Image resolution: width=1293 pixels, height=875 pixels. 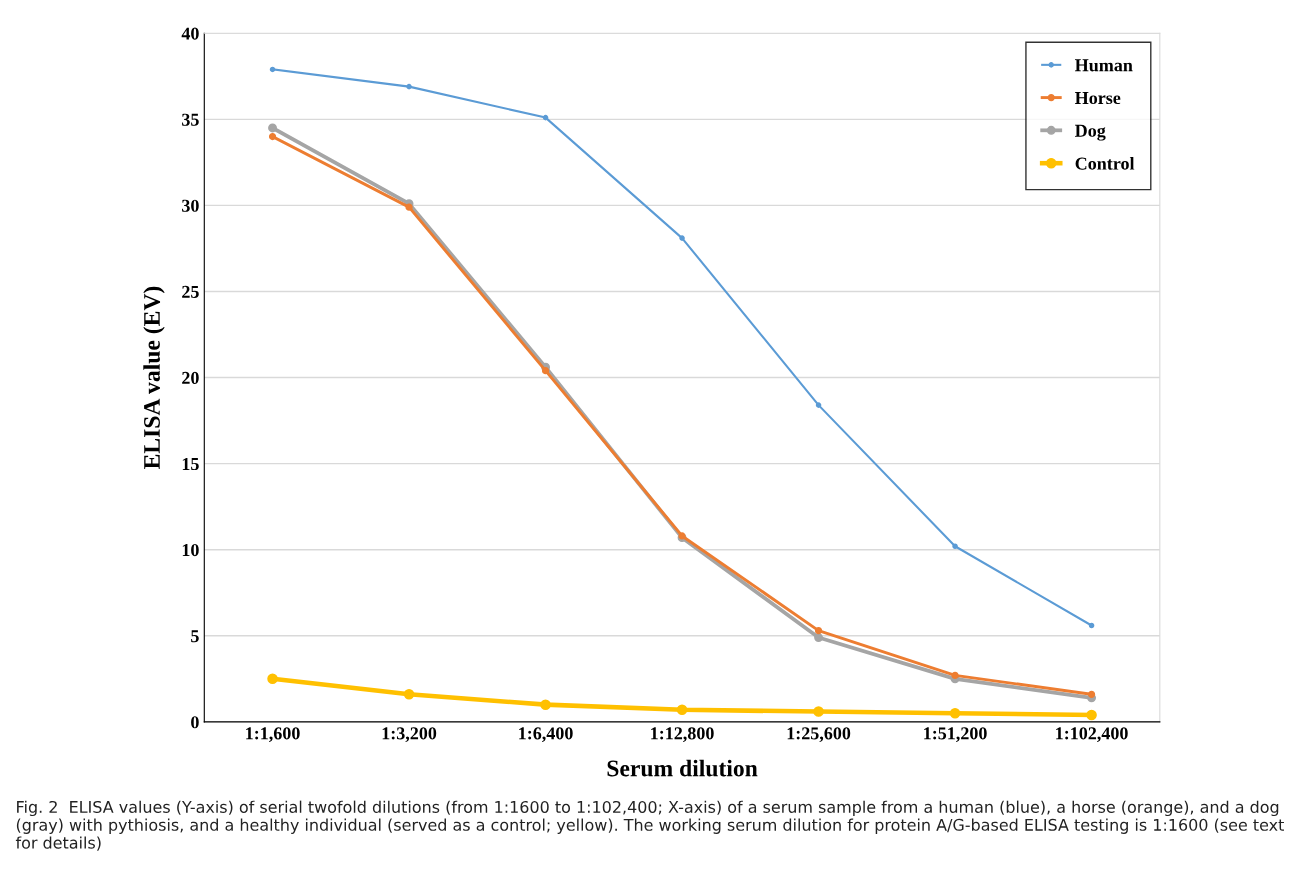 What do you see at coordinates (546, 735) in the screenshot?
I see `x-tick-label: 1:6,400` at bounding box center [546, 735].